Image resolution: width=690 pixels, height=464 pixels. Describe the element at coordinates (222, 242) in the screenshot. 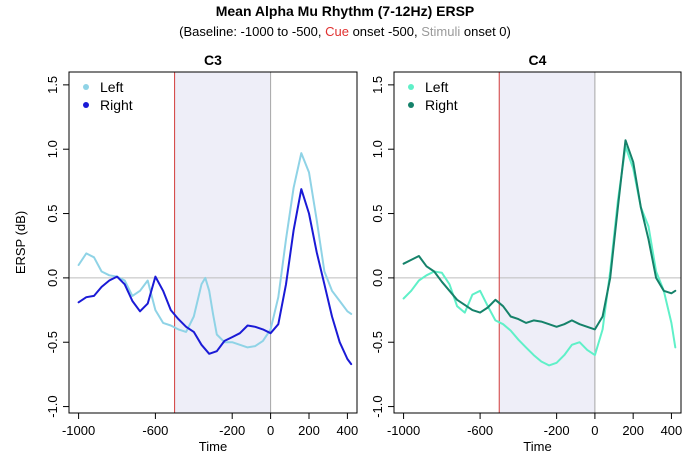

I see `c3-shaded-interval` at that location.